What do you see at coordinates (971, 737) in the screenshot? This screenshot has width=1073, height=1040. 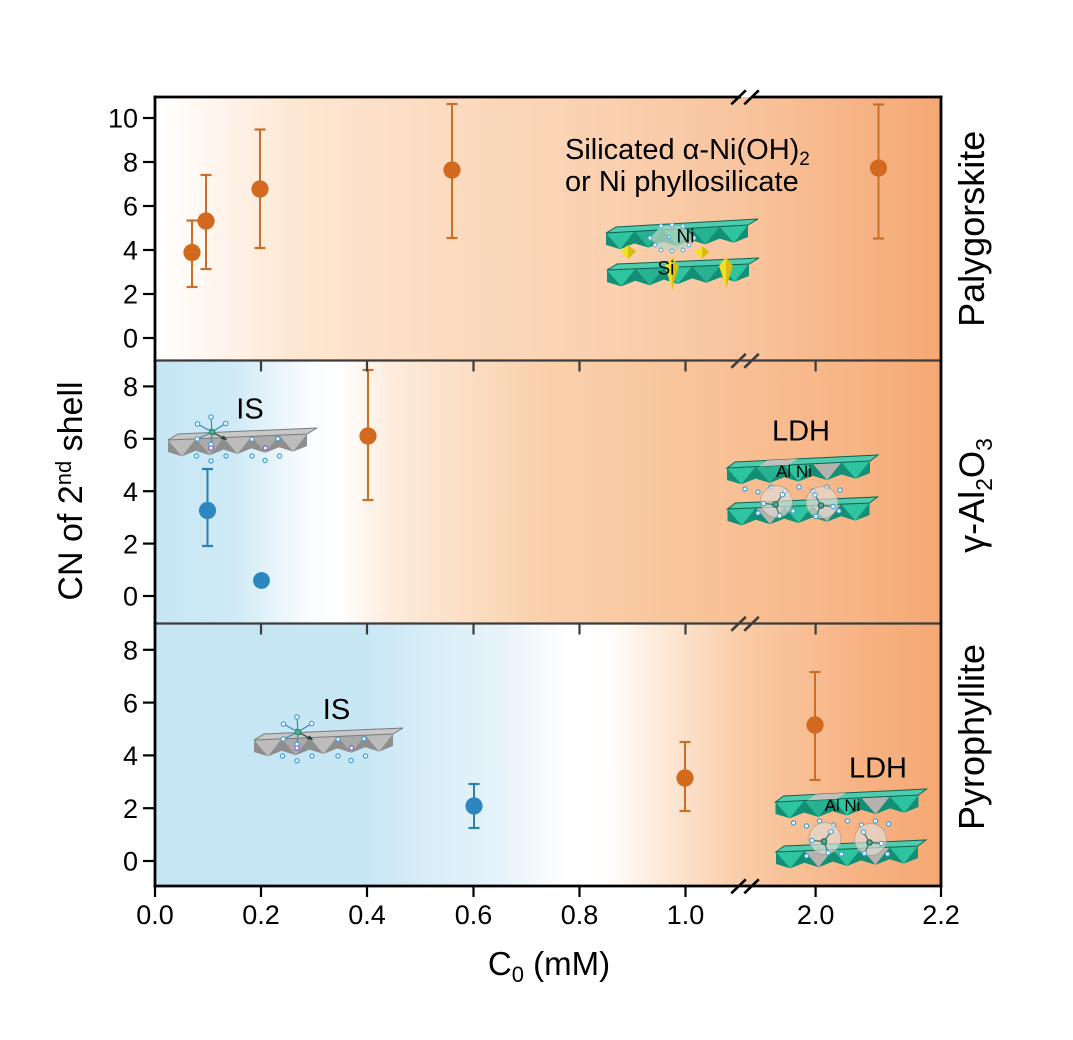 I see `svg-text: Pyrophyllite` at bounding box center [971, 737].